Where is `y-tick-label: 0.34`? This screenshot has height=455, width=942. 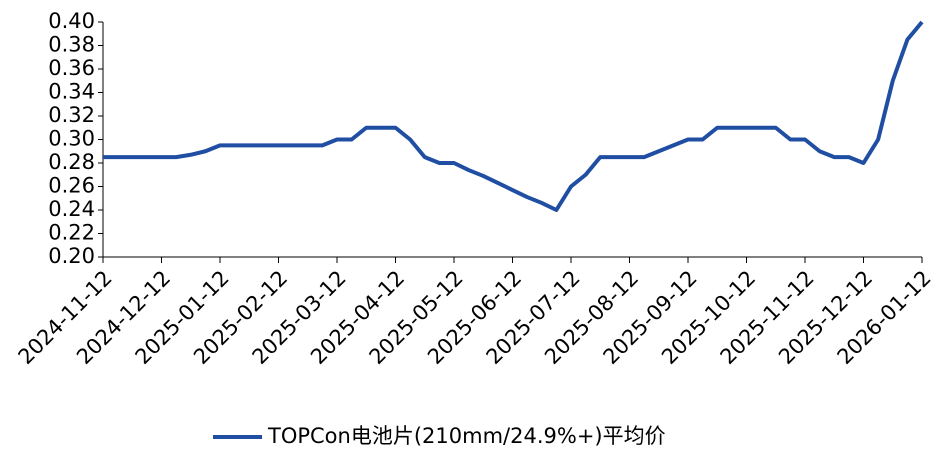 y-tick-label: 0.34 is located at coordinates (71, 92).